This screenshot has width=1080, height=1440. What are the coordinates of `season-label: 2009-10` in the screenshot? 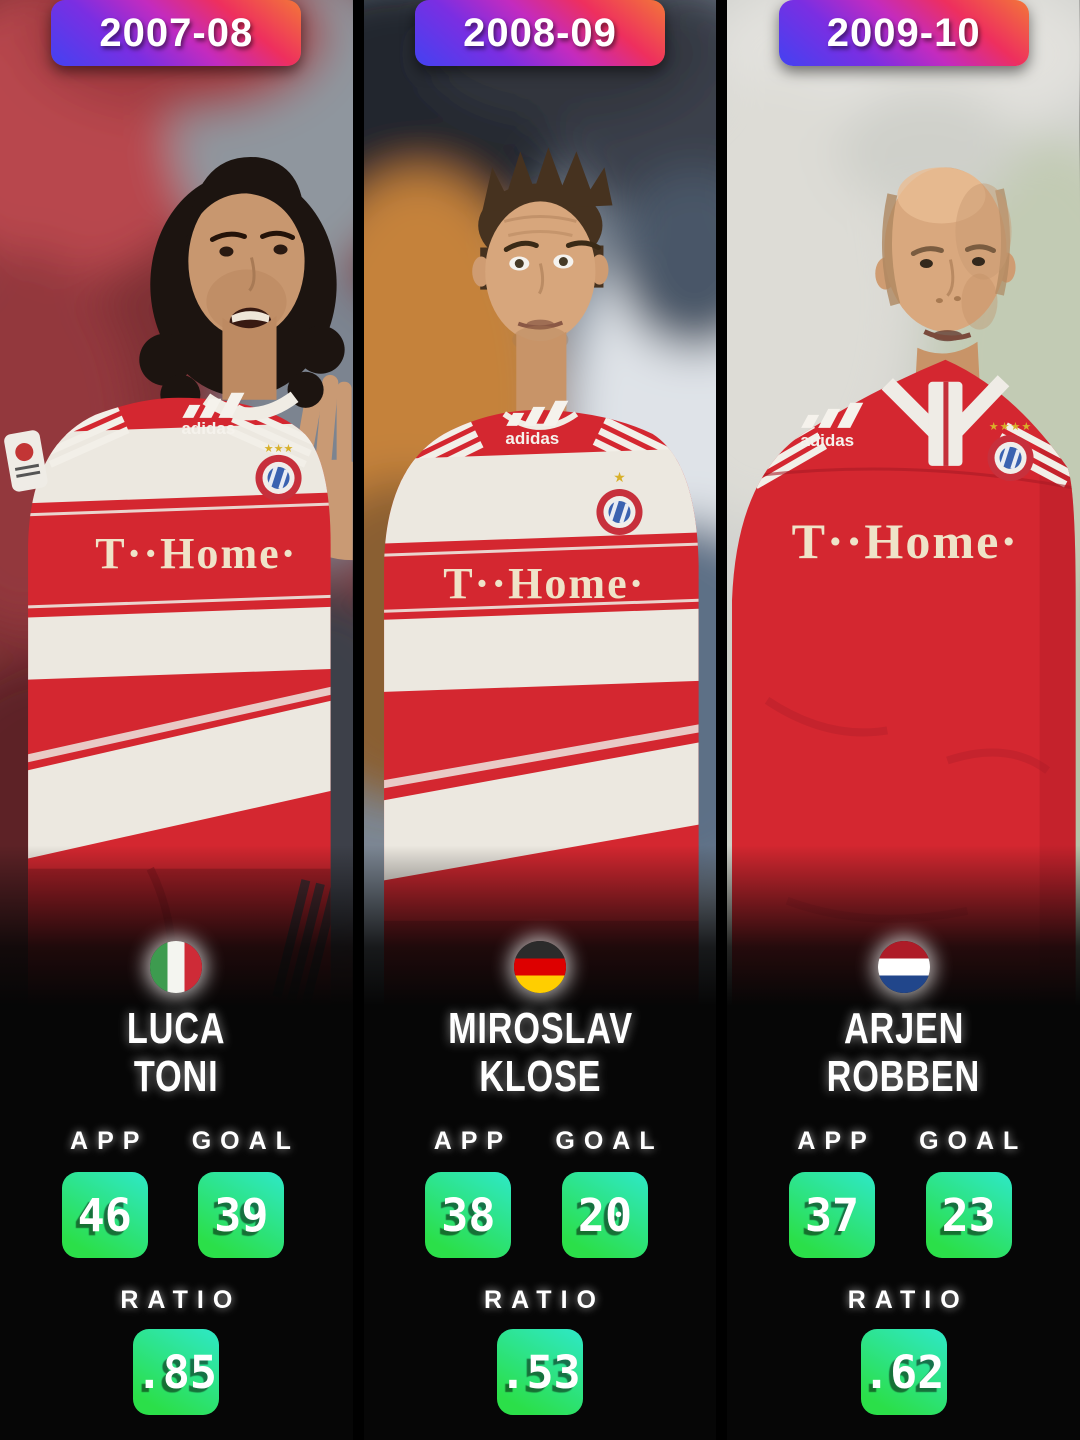 It's located at (903, 32).